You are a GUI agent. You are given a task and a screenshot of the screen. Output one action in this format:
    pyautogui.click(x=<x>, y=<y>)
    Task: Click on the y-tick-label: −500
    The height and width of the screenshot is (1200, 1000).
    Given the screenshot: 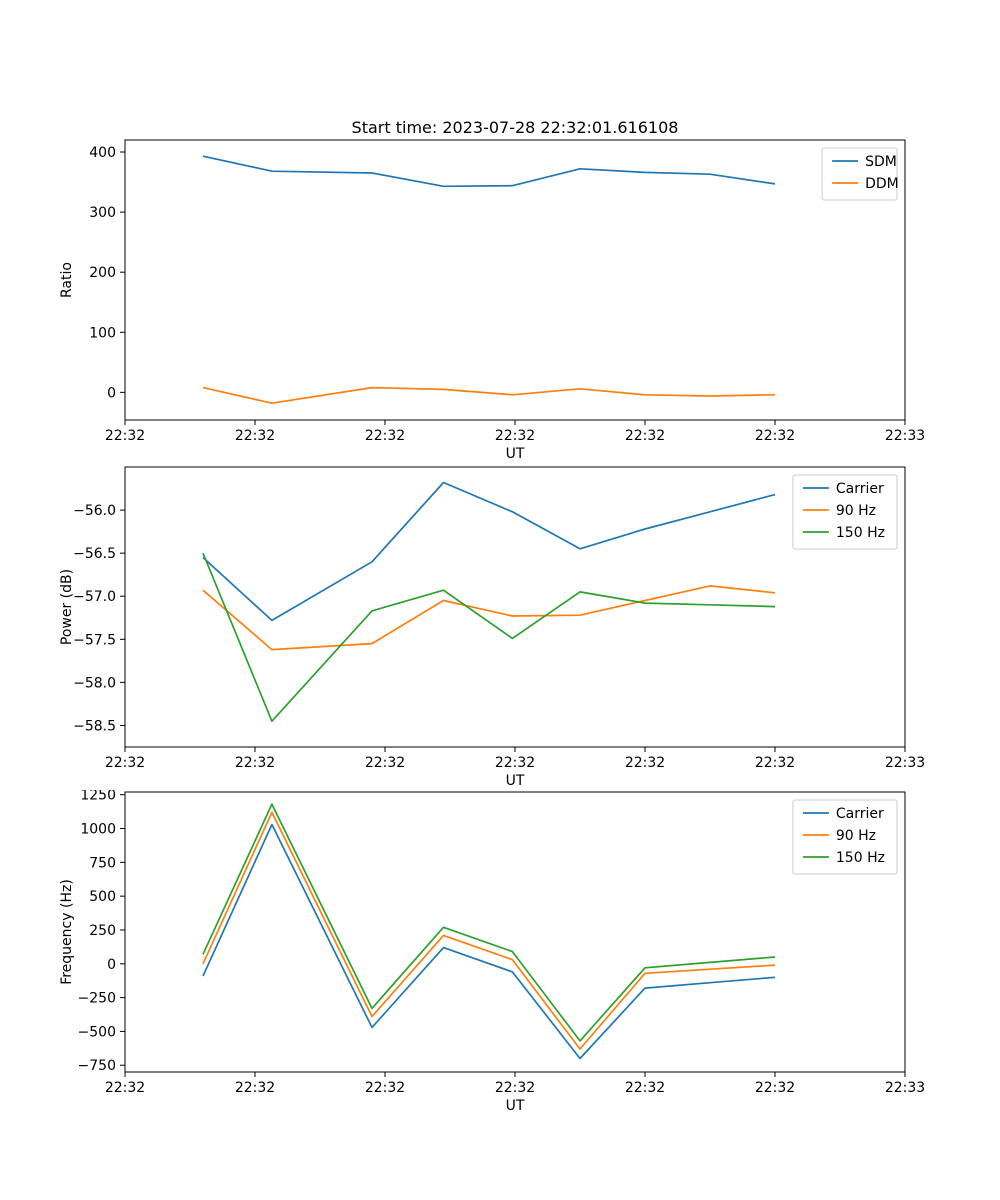 What is the action you would take?
    pyautogui.click(x=97, y=1032)
    